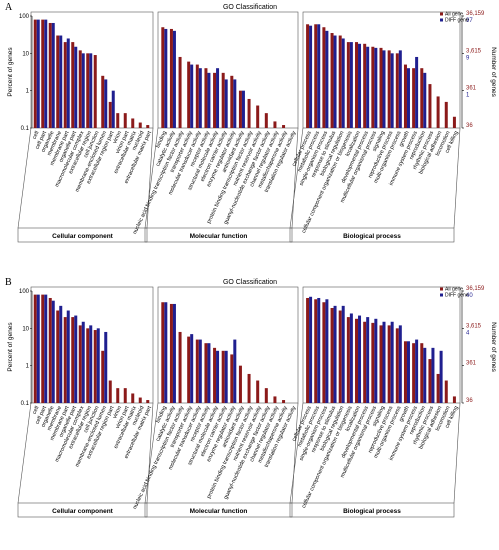 Image resolution: width=499 pixels, height=550 pixels. I want to click on y2-diff-tick-label: 1, so click(468, 96).